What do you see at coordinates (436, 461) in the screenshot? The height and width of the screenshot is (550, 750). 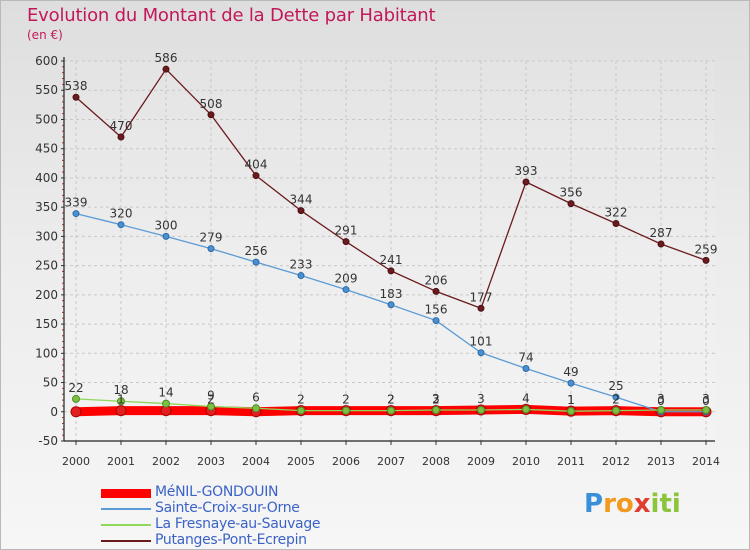 I see `x-tick-label: 2008` at bounding box center [436, 461].